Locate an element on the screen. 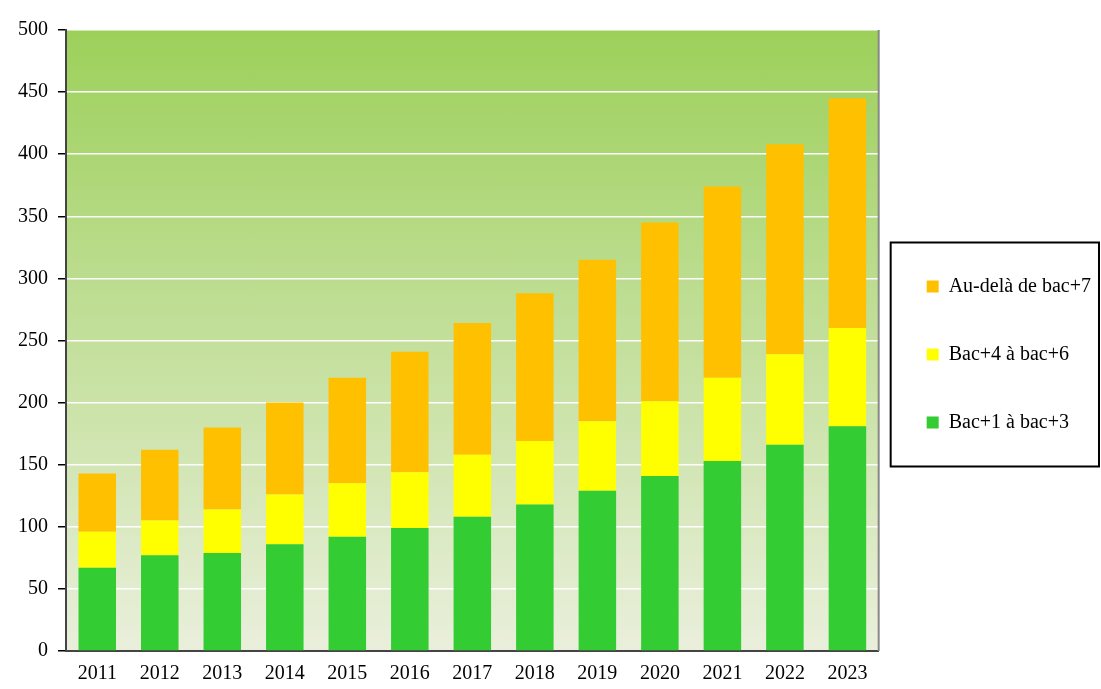  y-tick-label: 250 is located at coordinates (33, 338).